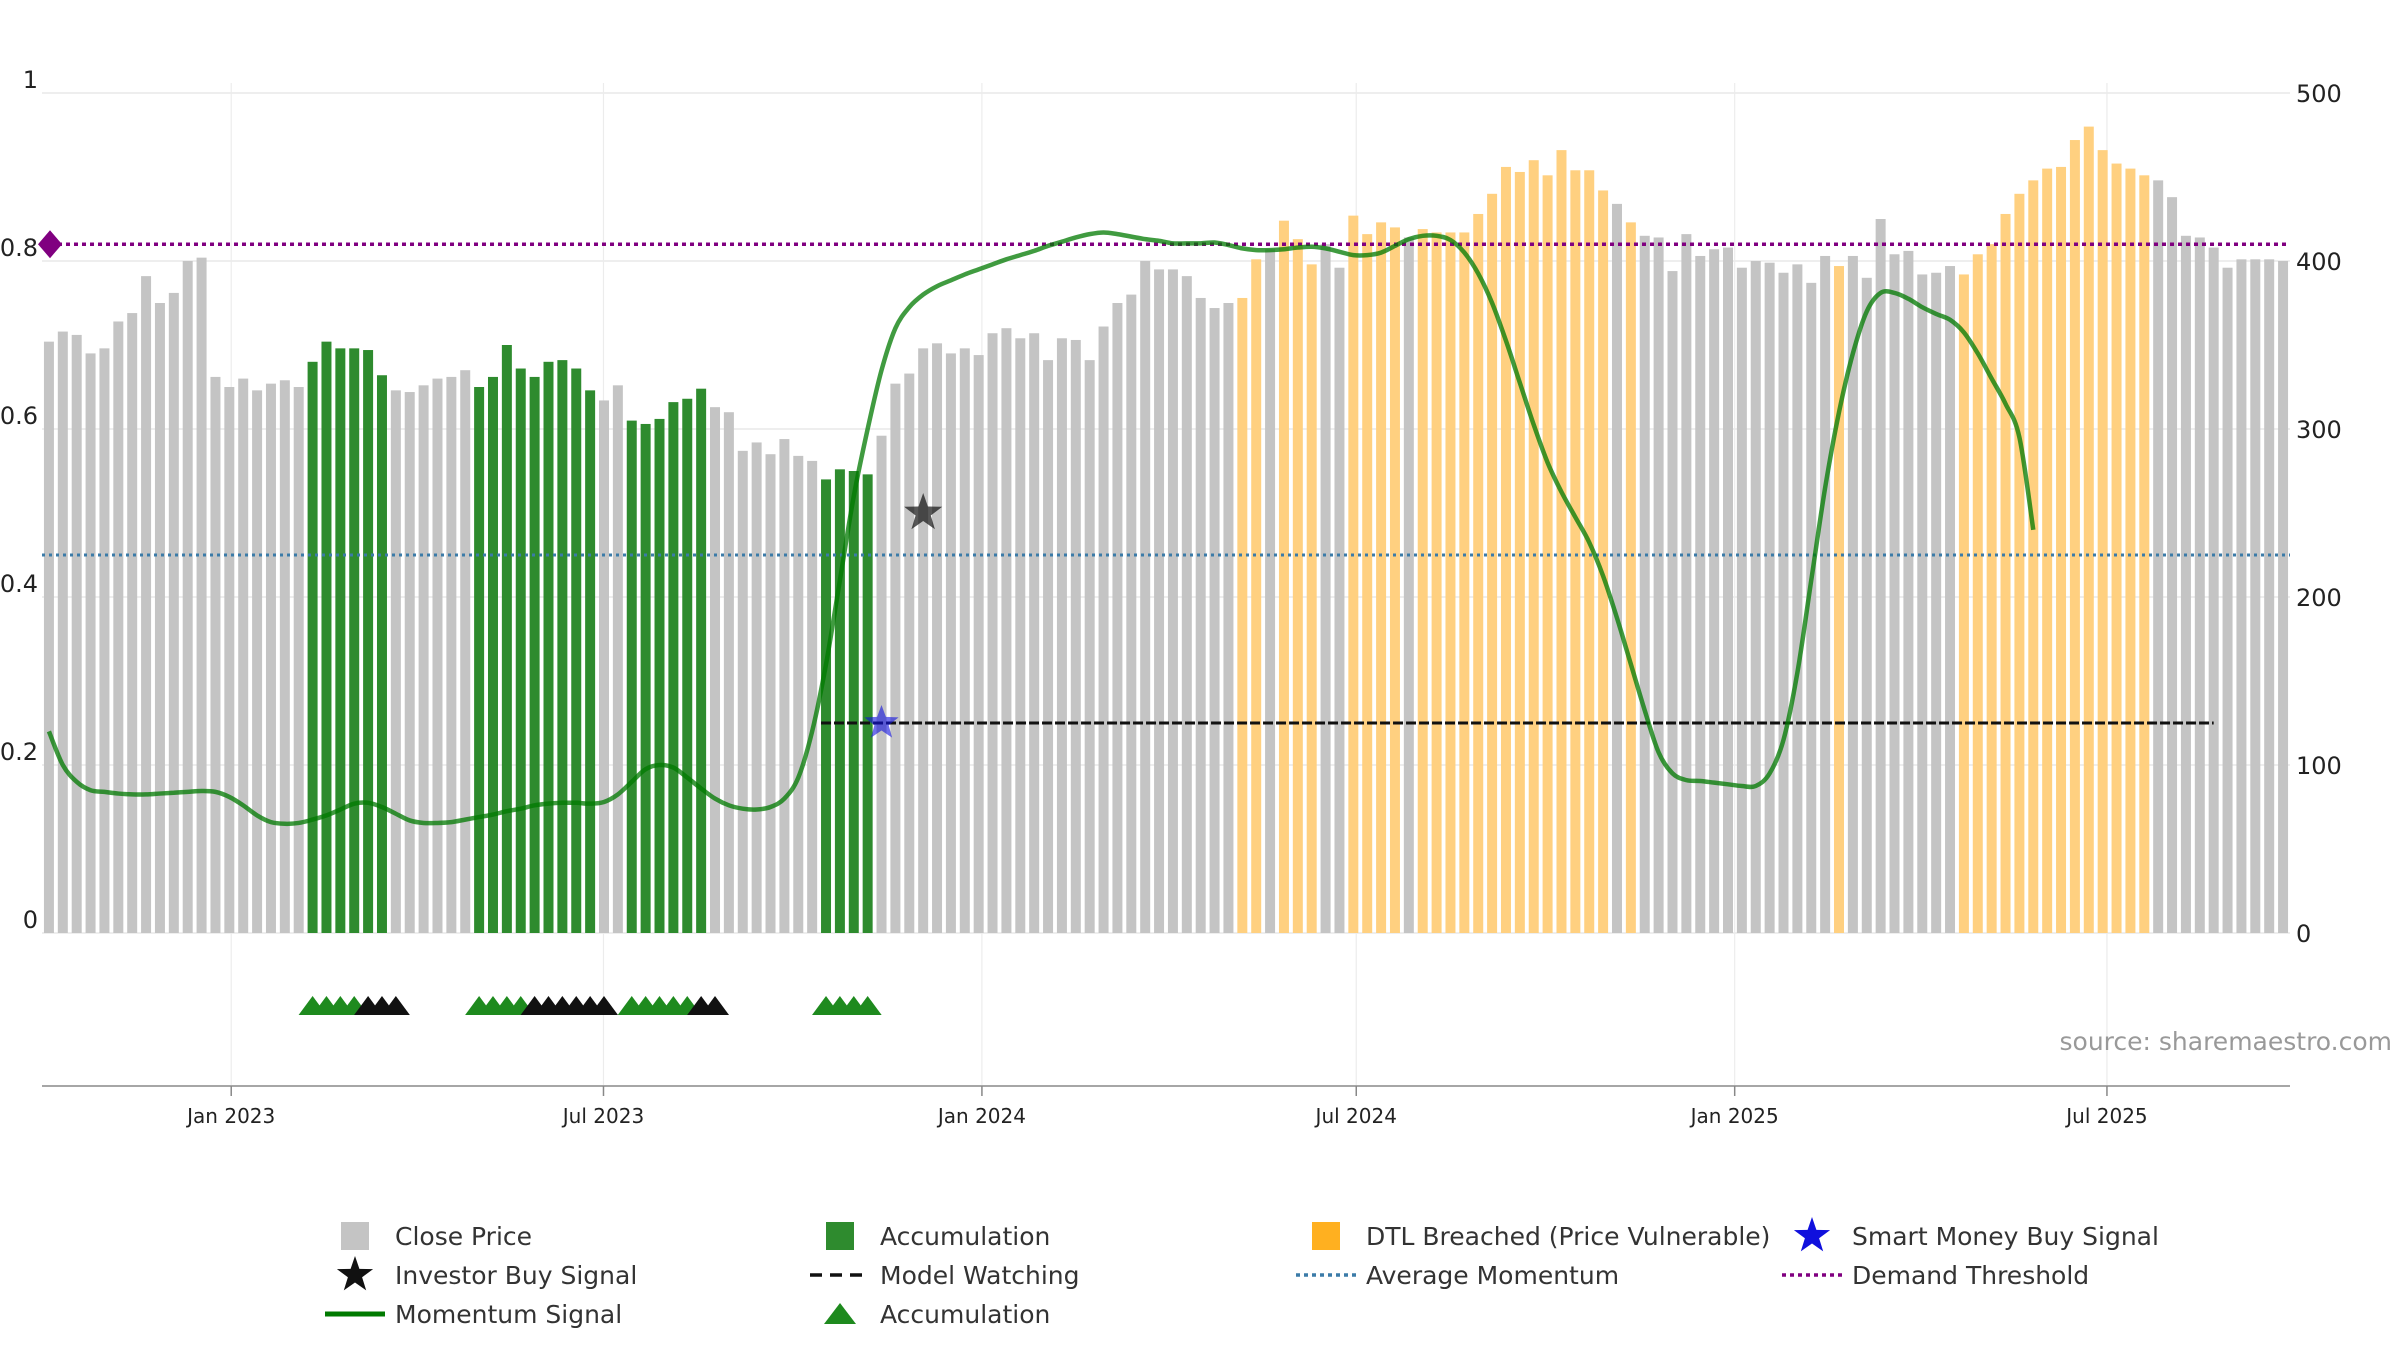  Describe the element at coordinates (965, 1314) in the screenshot. I see `legend-label: Accumulation` at that location.